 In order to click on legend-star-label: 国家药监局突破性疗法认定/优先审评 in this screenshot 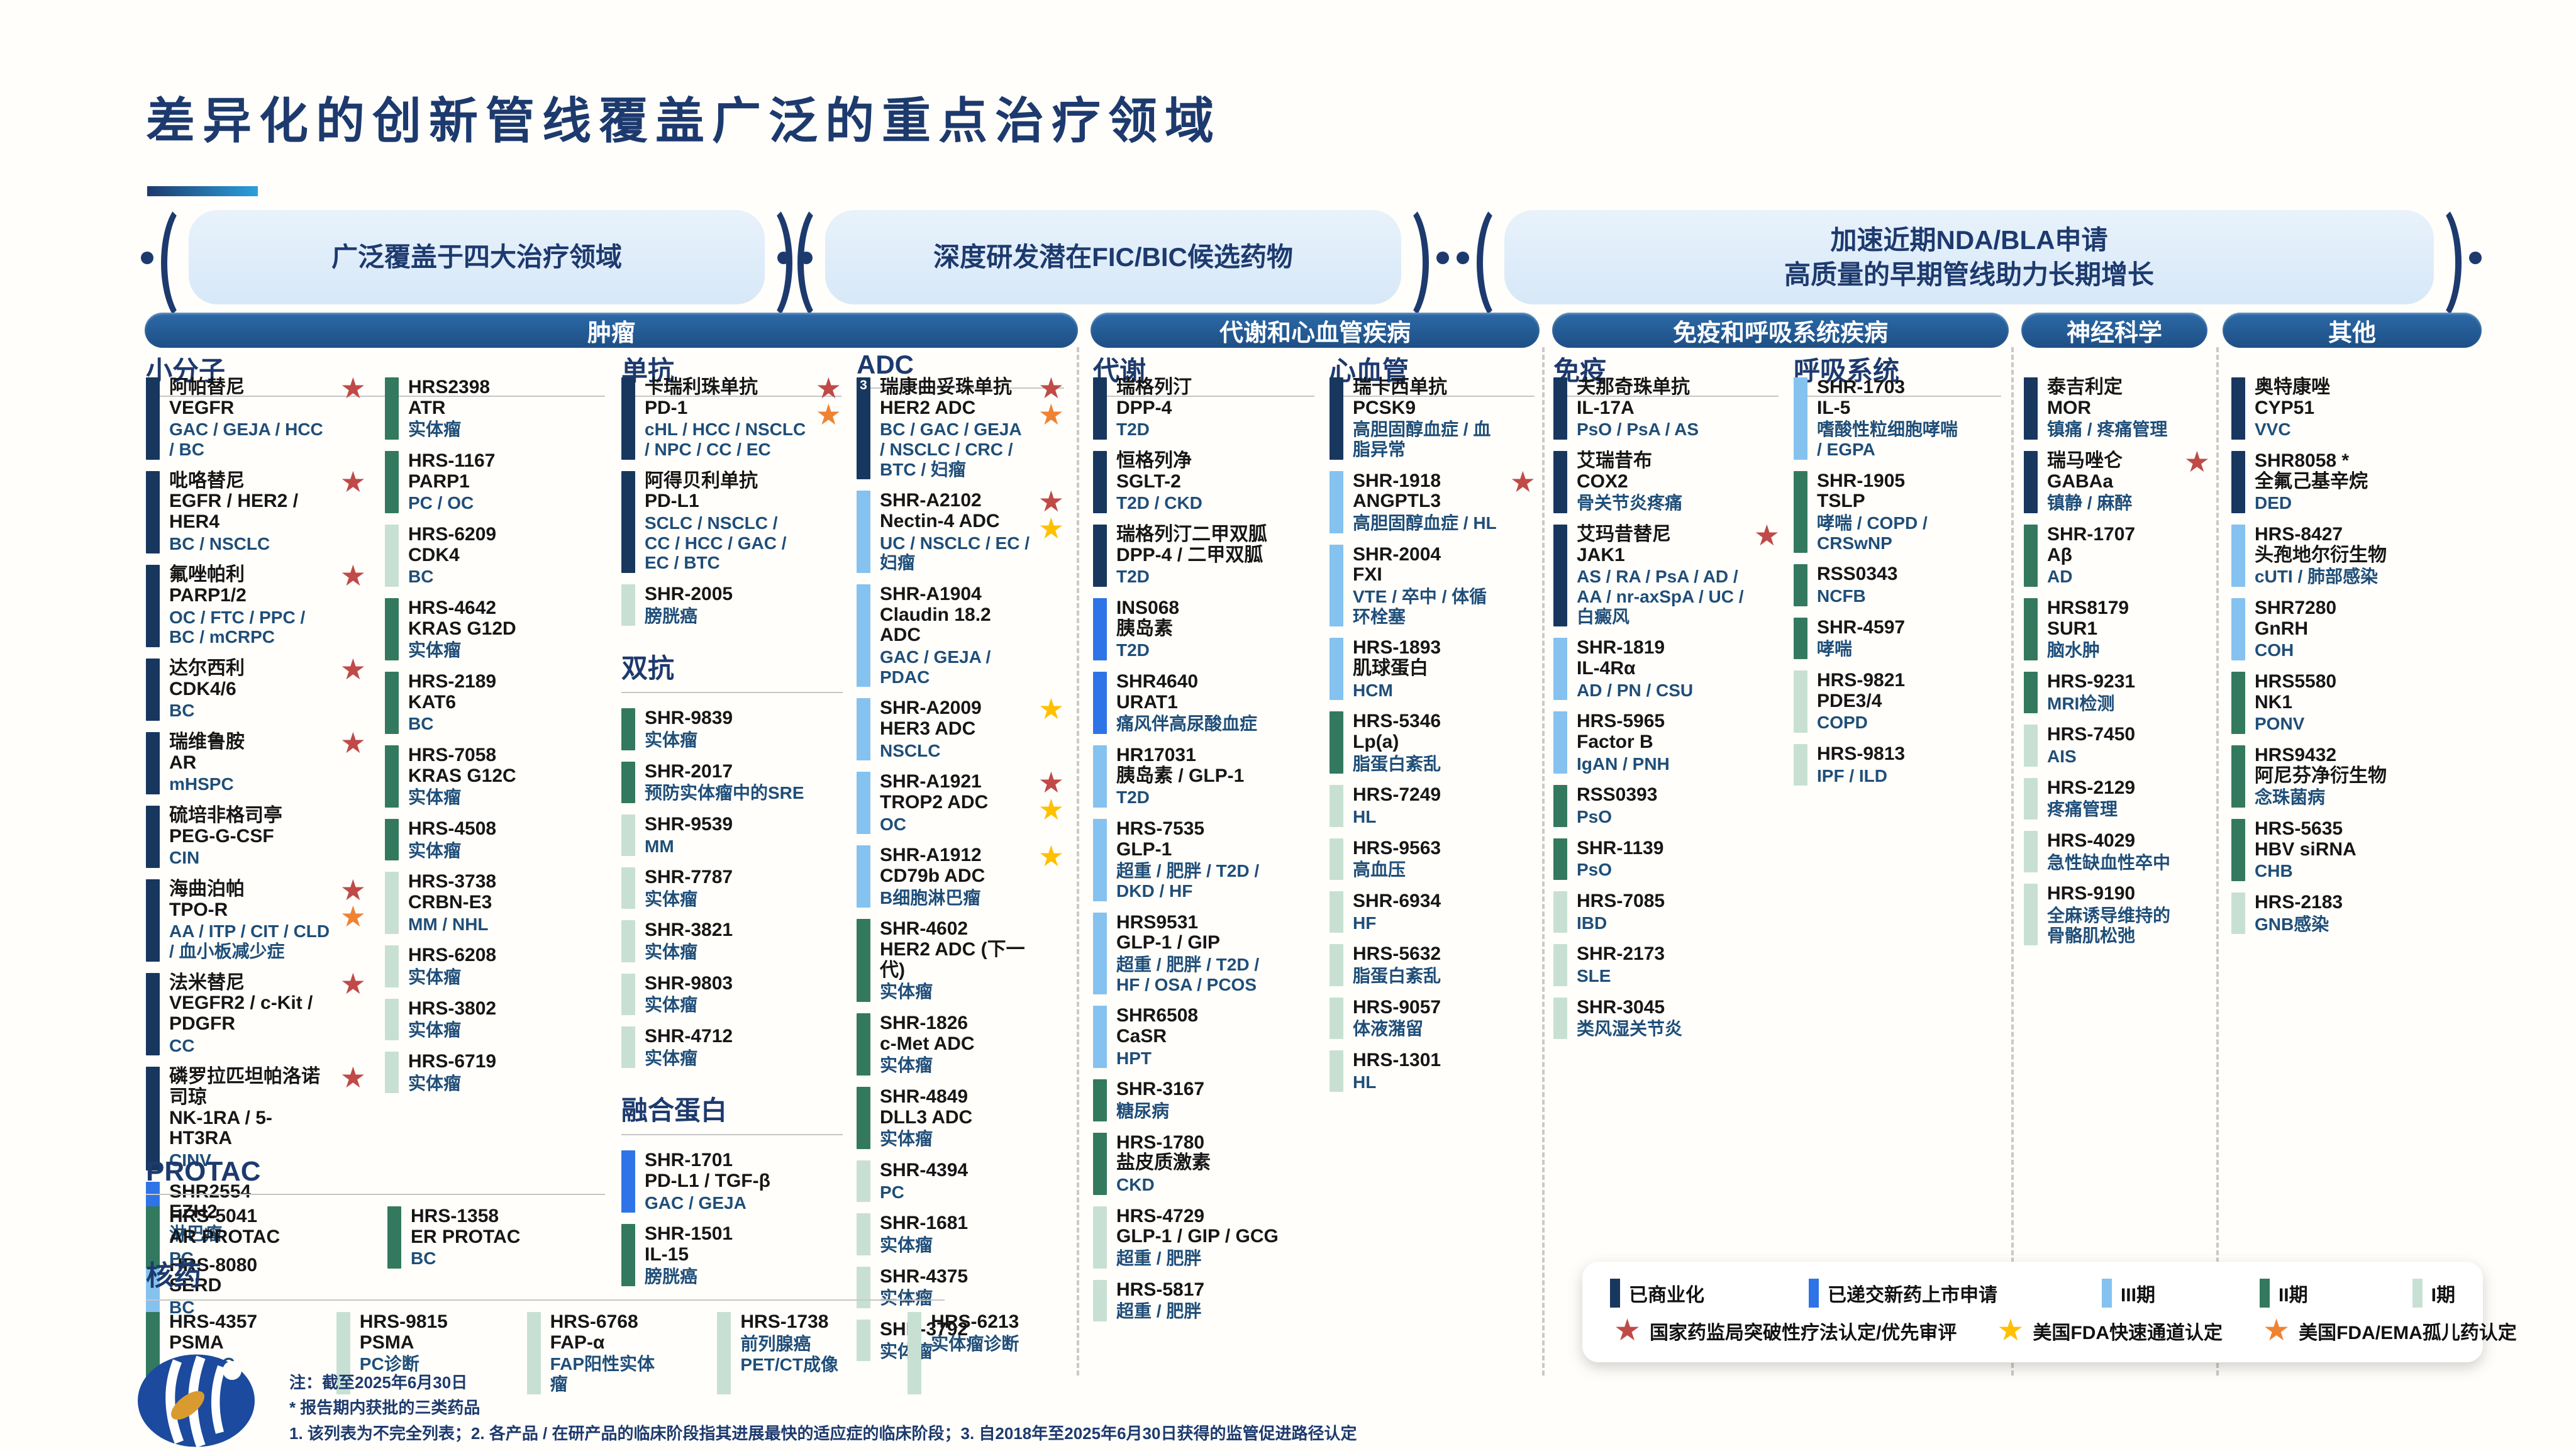, I will do `click(1803, 1333)`.